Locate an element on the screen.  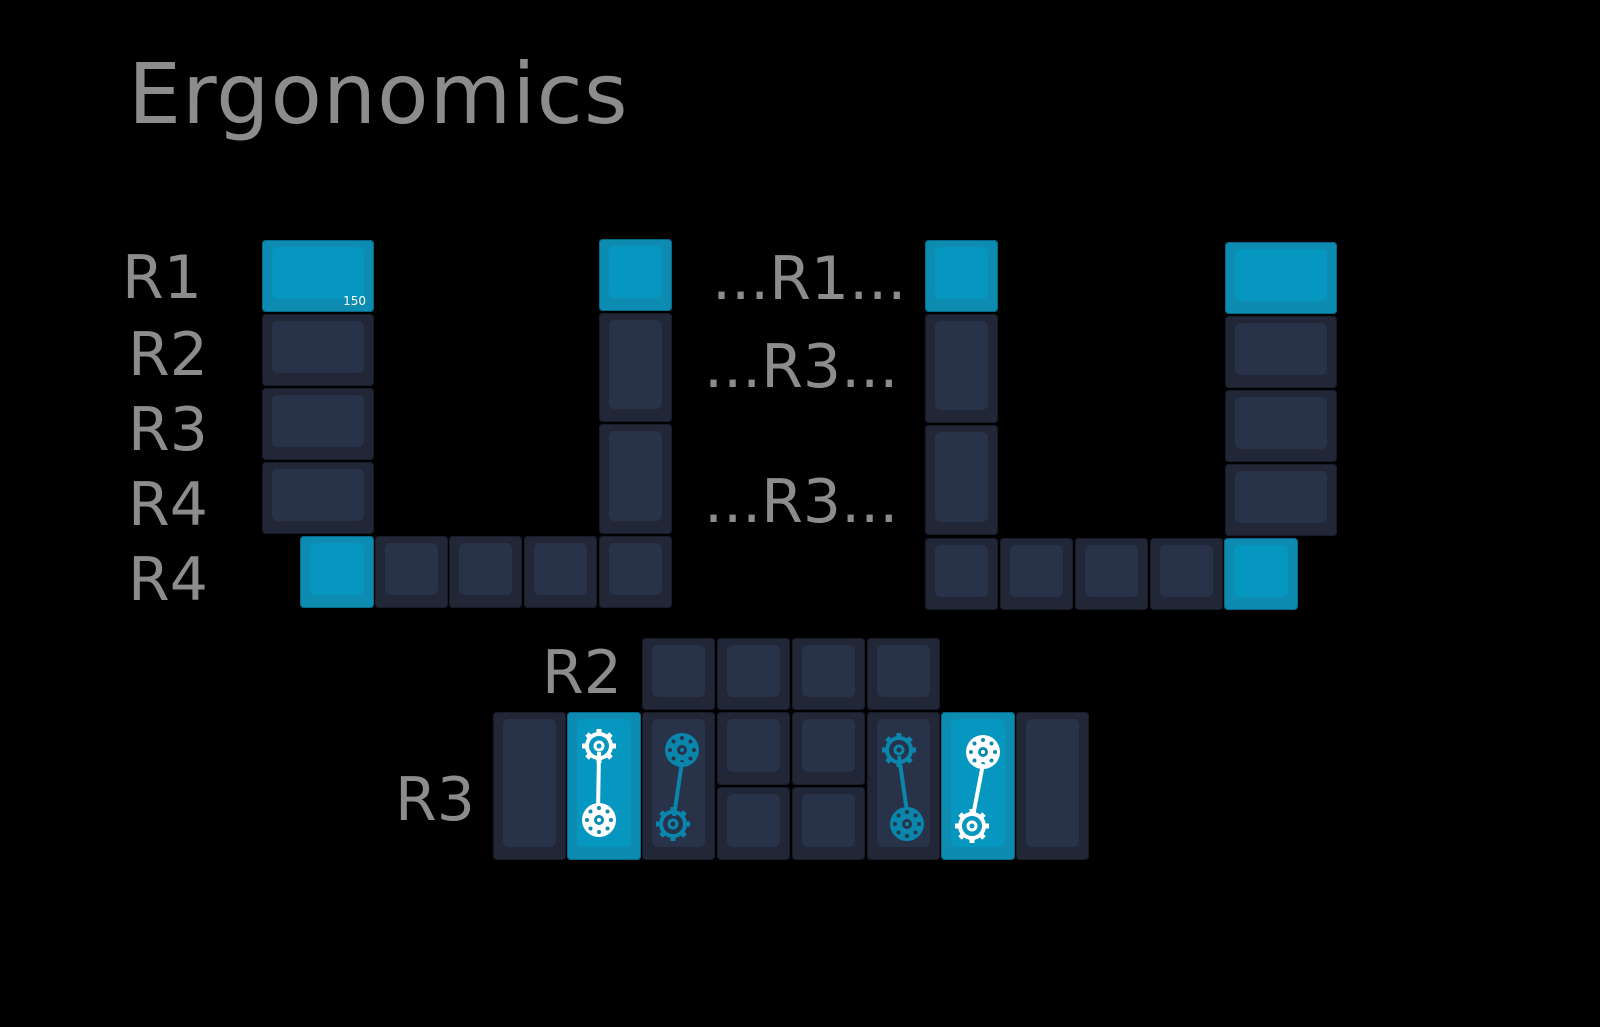
row-label-r3: R3 is located at coordinates (168, 430).